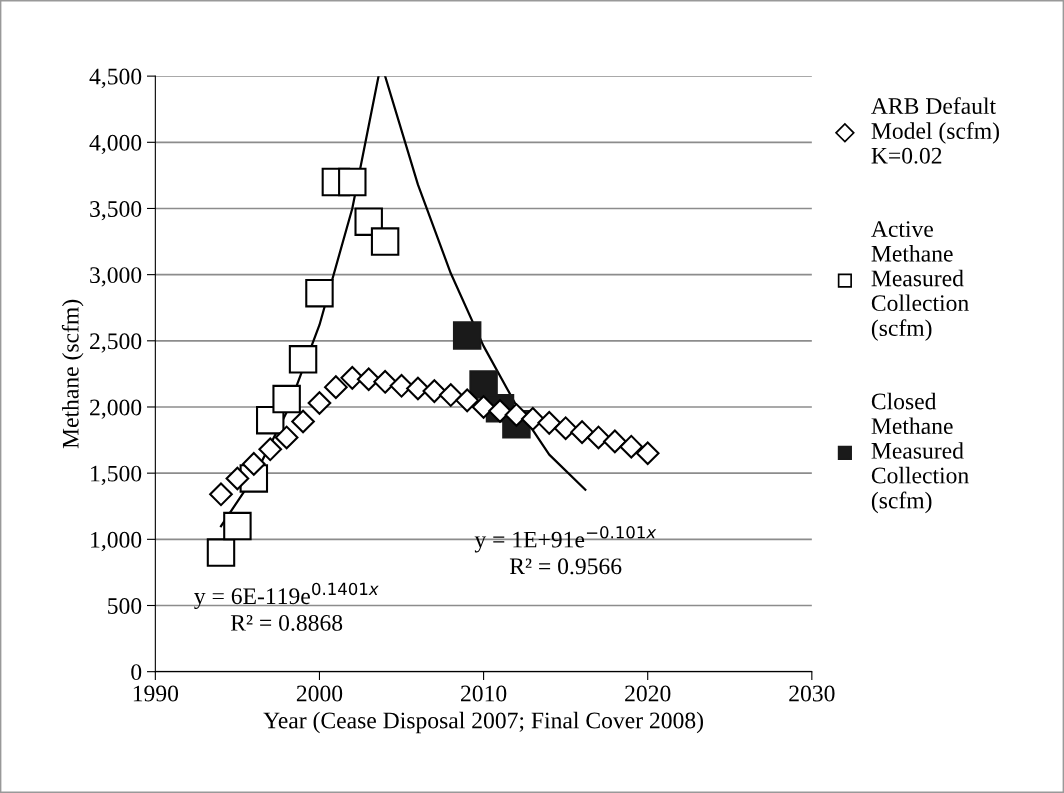 This screenshot has width=1064, height=793. I want to click on x-axis-title: Year (Cease Disposal 2007; Final Cover 2008), so click(483, 722).